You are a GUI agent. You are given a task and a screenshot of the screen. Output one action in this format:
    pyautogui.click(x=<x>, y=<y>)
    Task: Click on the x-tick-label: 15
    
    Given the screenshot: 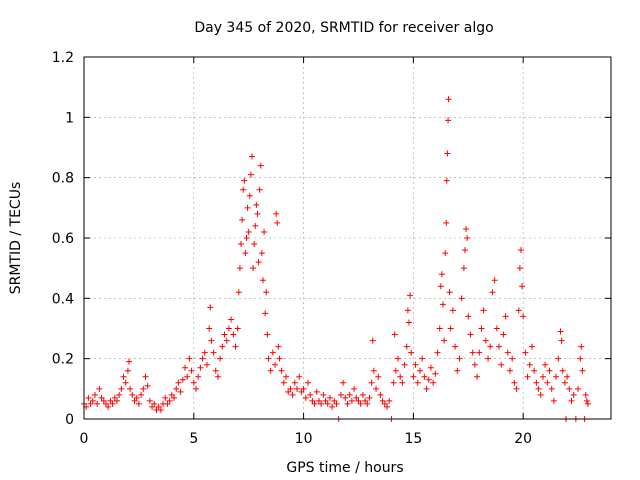 What is the action you would take?
    pyautogui.click(x=413, y=439)
    